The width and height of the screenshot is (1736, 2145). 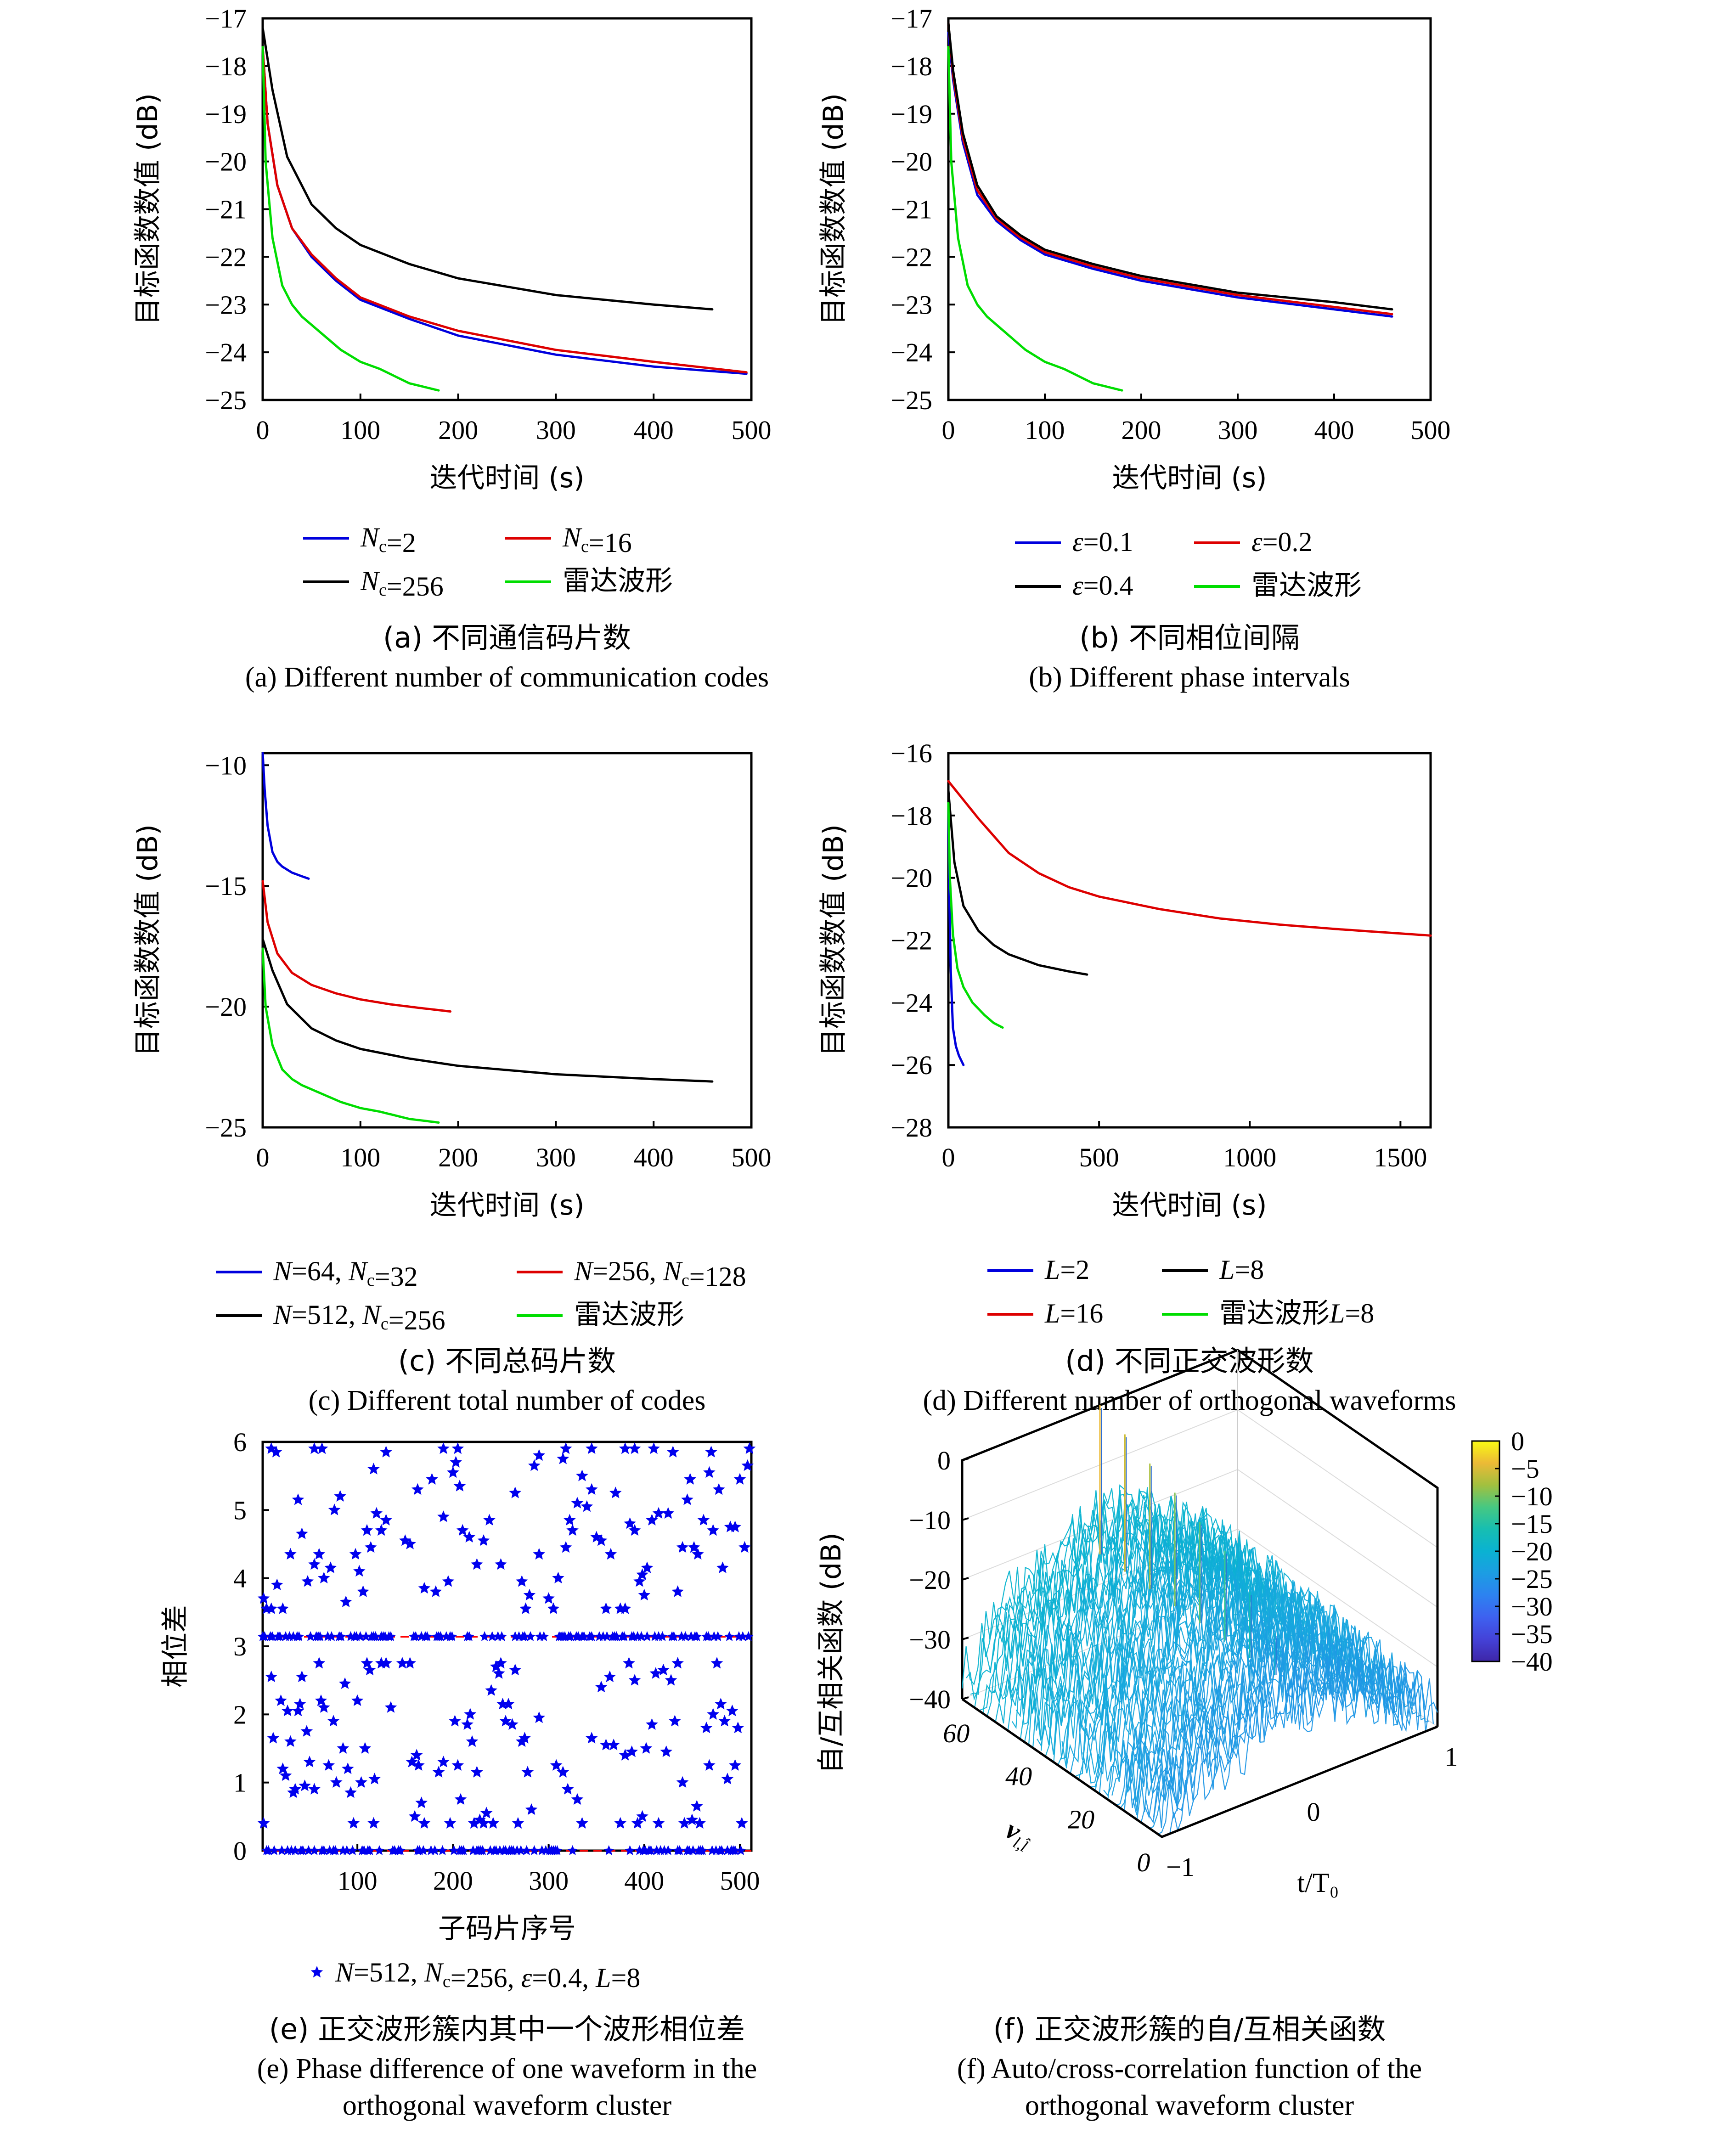 What do you see at coordinates (564, 1978) in the screenshot?
I see `legend-text: =0.4,` at bounding box center [564, 1978].